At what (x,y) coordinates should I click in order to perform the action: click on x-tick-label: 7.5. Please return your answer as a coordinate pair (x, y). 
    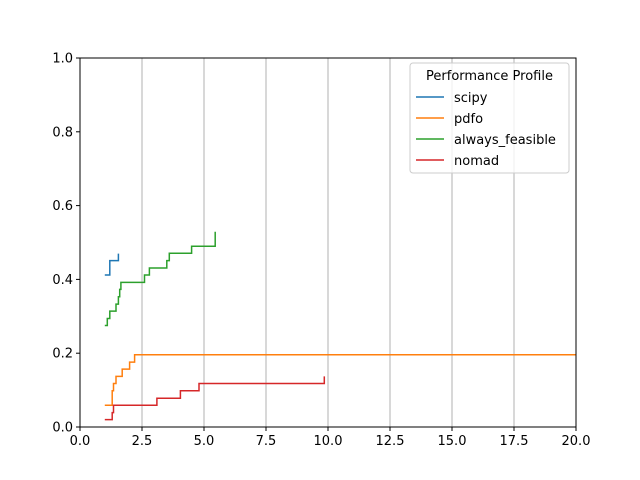
    Looking at the image, I should click on (266, 441).